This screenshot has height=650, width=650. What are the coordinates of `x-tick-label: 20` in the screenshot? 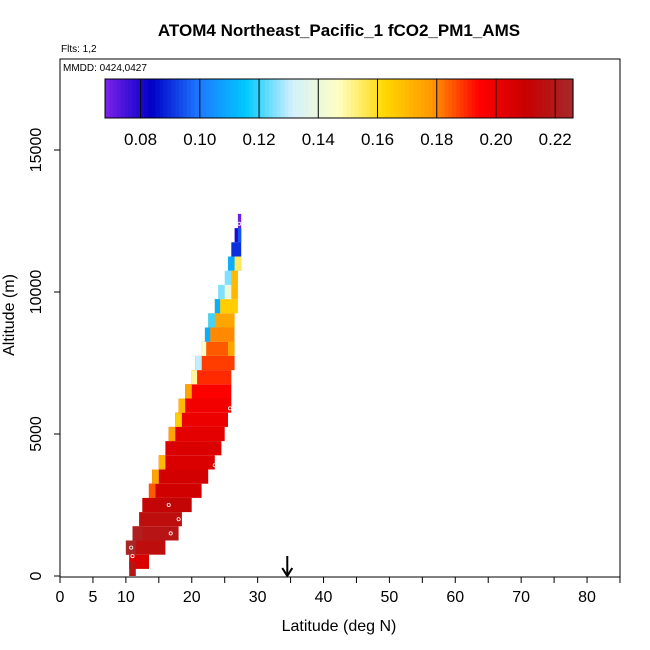 It's located at (192, 597).